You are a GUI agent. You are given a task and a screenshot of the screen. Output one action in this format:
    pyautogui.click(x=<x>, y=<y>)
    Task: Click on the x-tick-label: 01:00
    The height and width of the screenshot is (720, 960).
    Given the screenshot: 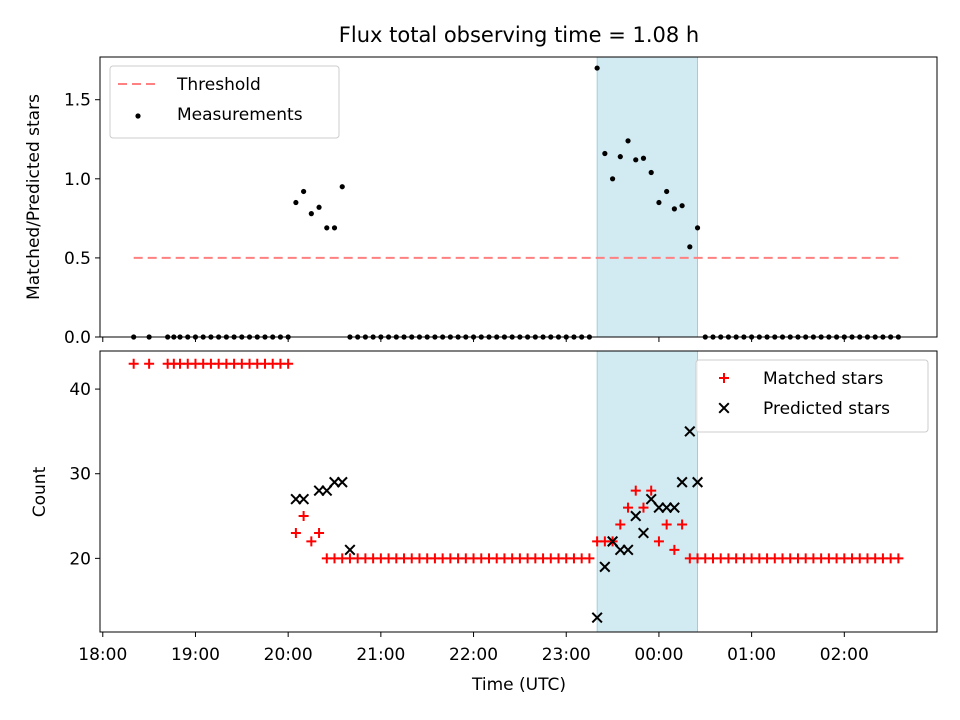 What is the action you would take?
    pyautogui.click(x=751, y=655)
    